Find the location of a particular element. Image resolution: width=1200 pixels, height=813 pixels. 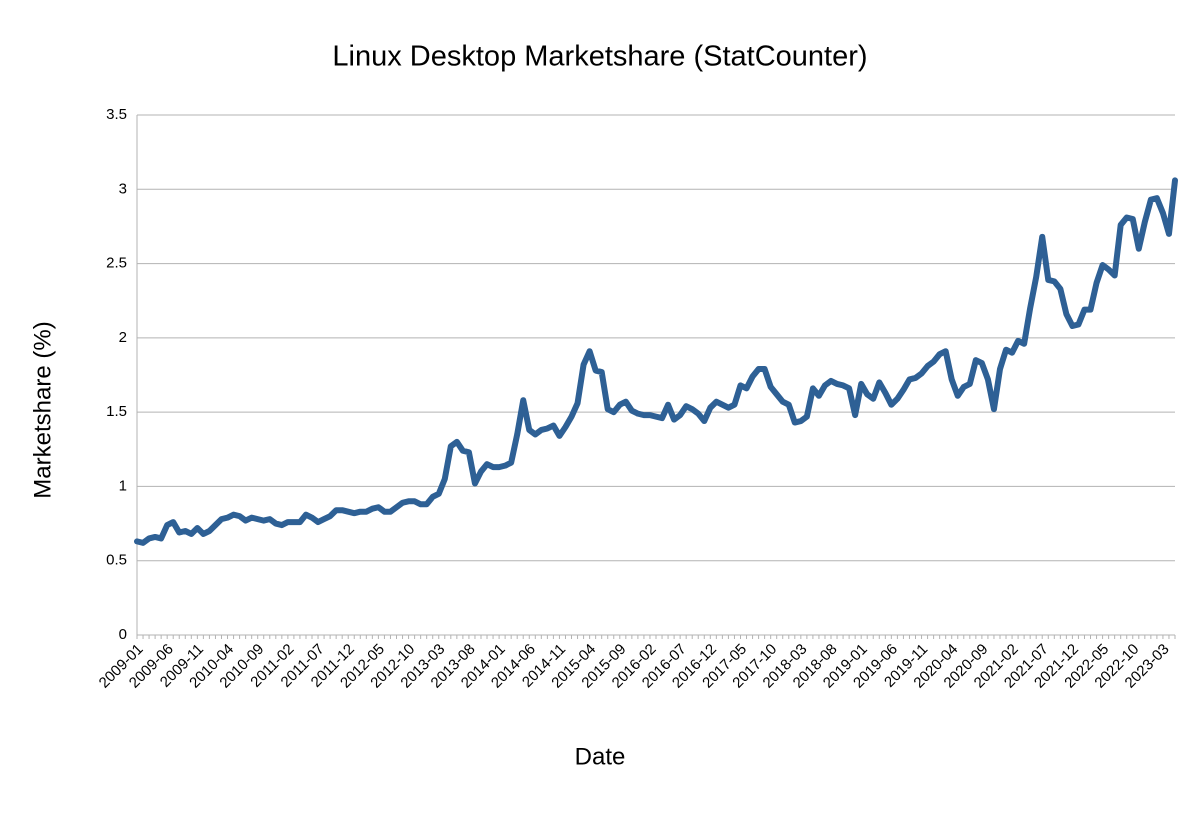

y-tick-label: 1.5 is located at coordinates (116, 411).